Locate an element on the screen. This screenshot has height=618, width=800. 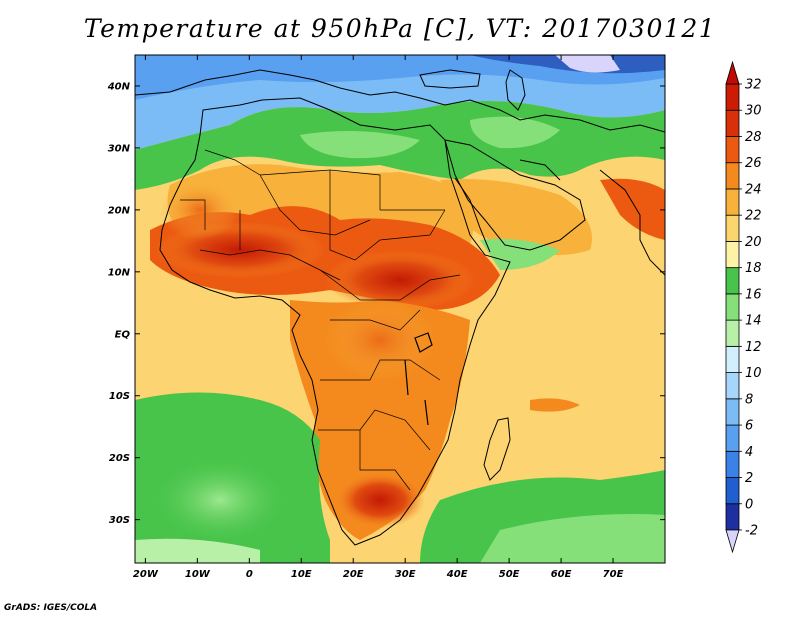
longitude-labels: 20W 10W 0 10E 20E 30E 40E 50E 60E 70E is located at coordinates (378, 574).